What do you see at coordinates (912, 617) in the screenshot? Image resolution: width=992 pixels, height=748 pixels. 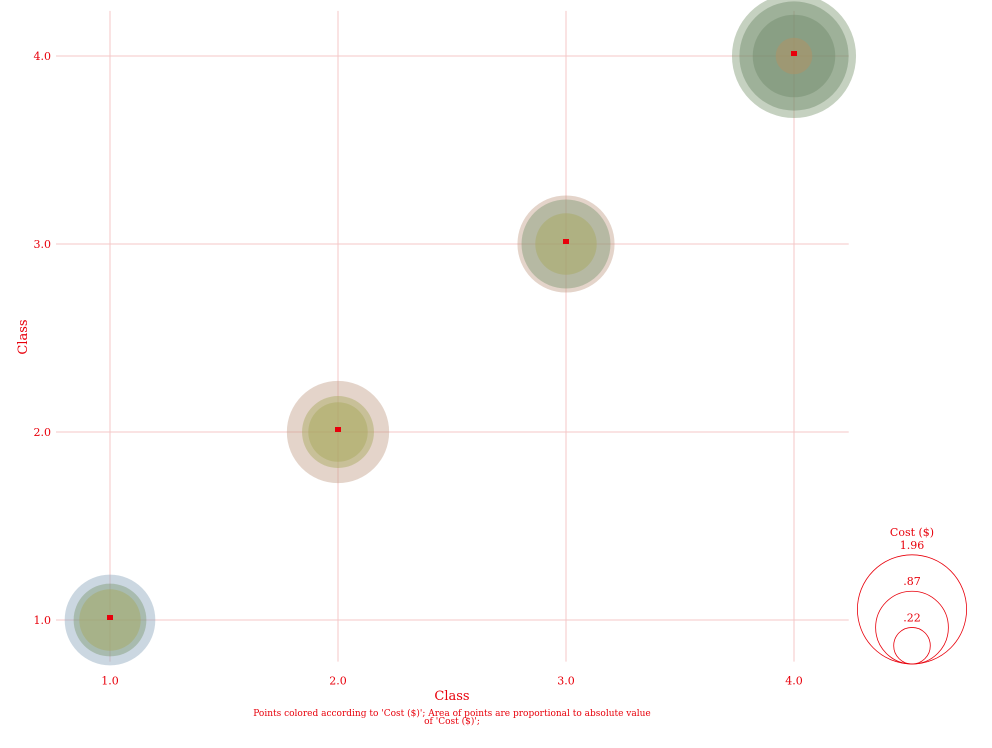 I see `legend-label: .22` at bounding box center [912, 617].